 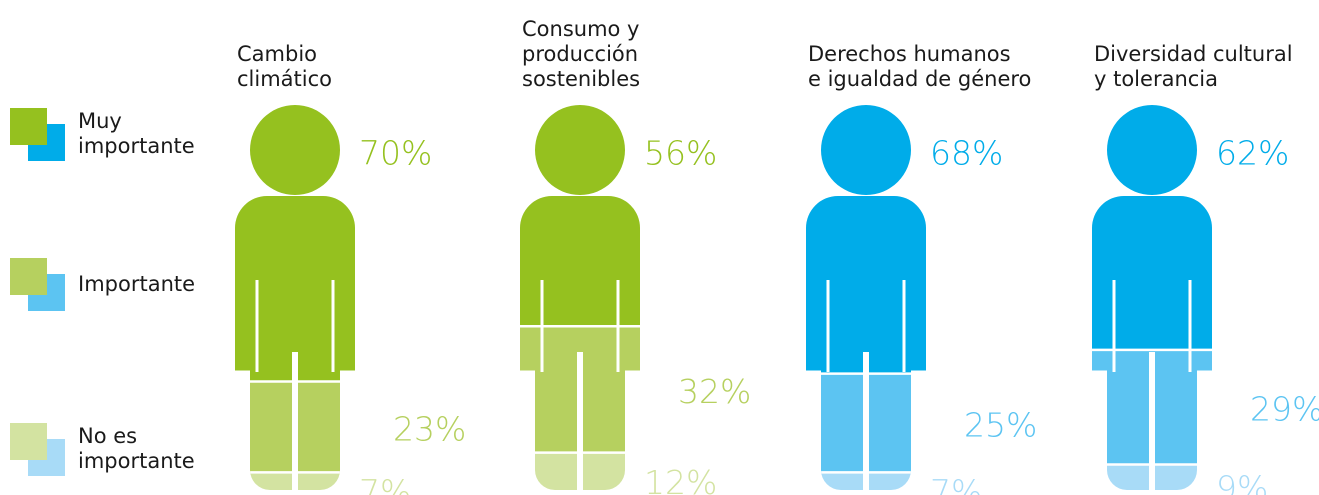 What do you see at coordinates (1242, 482) in the screenshot?
I see `value-label: 9%` at bounding box center [1242, 482].